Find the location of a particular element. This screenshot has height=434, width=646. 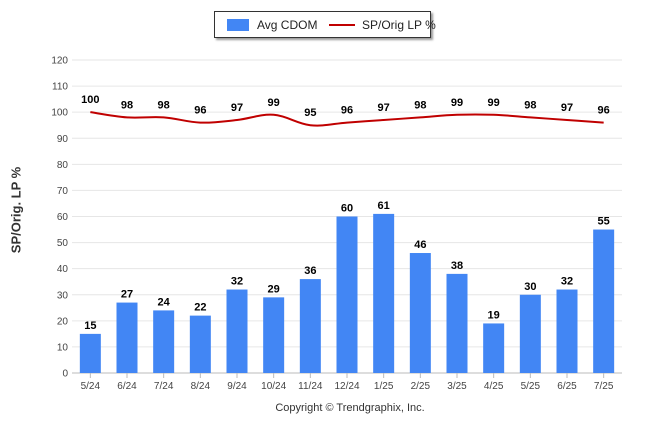

bar-data-label: 55 is located at coordinates (604, 222).